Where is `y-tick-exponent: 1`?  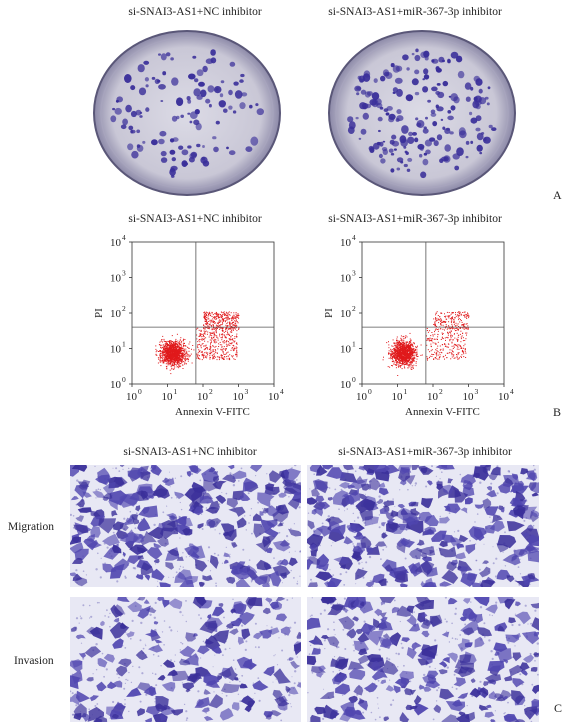 y-tick-exponent: 1 is located at coordinates (354, 344).